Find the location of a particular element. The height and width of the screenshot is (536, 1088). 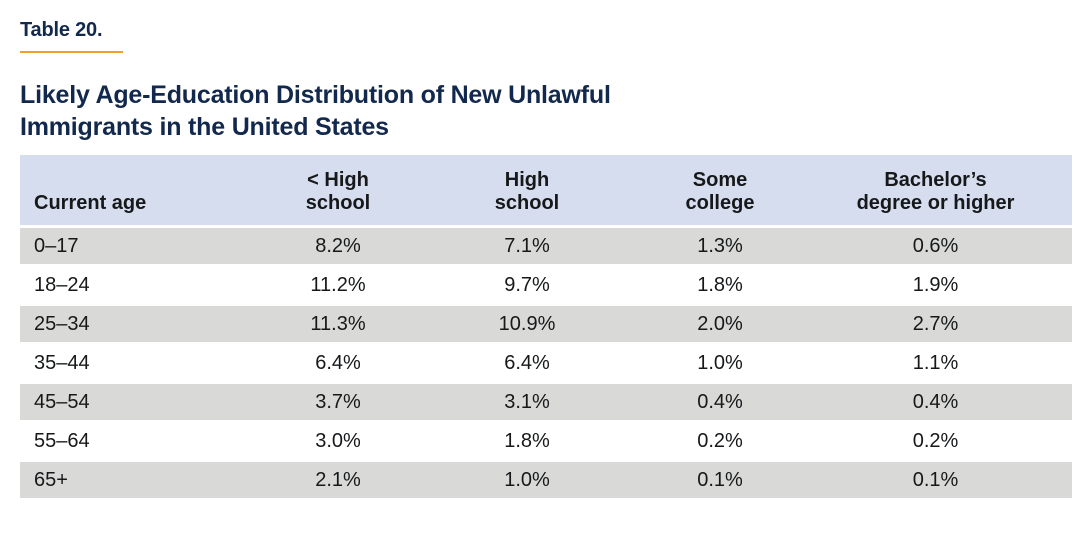

table-row-65-plus: 65+ 2.1% 1.0% 0.1% 0.1% is located at coordinates (546, 481).